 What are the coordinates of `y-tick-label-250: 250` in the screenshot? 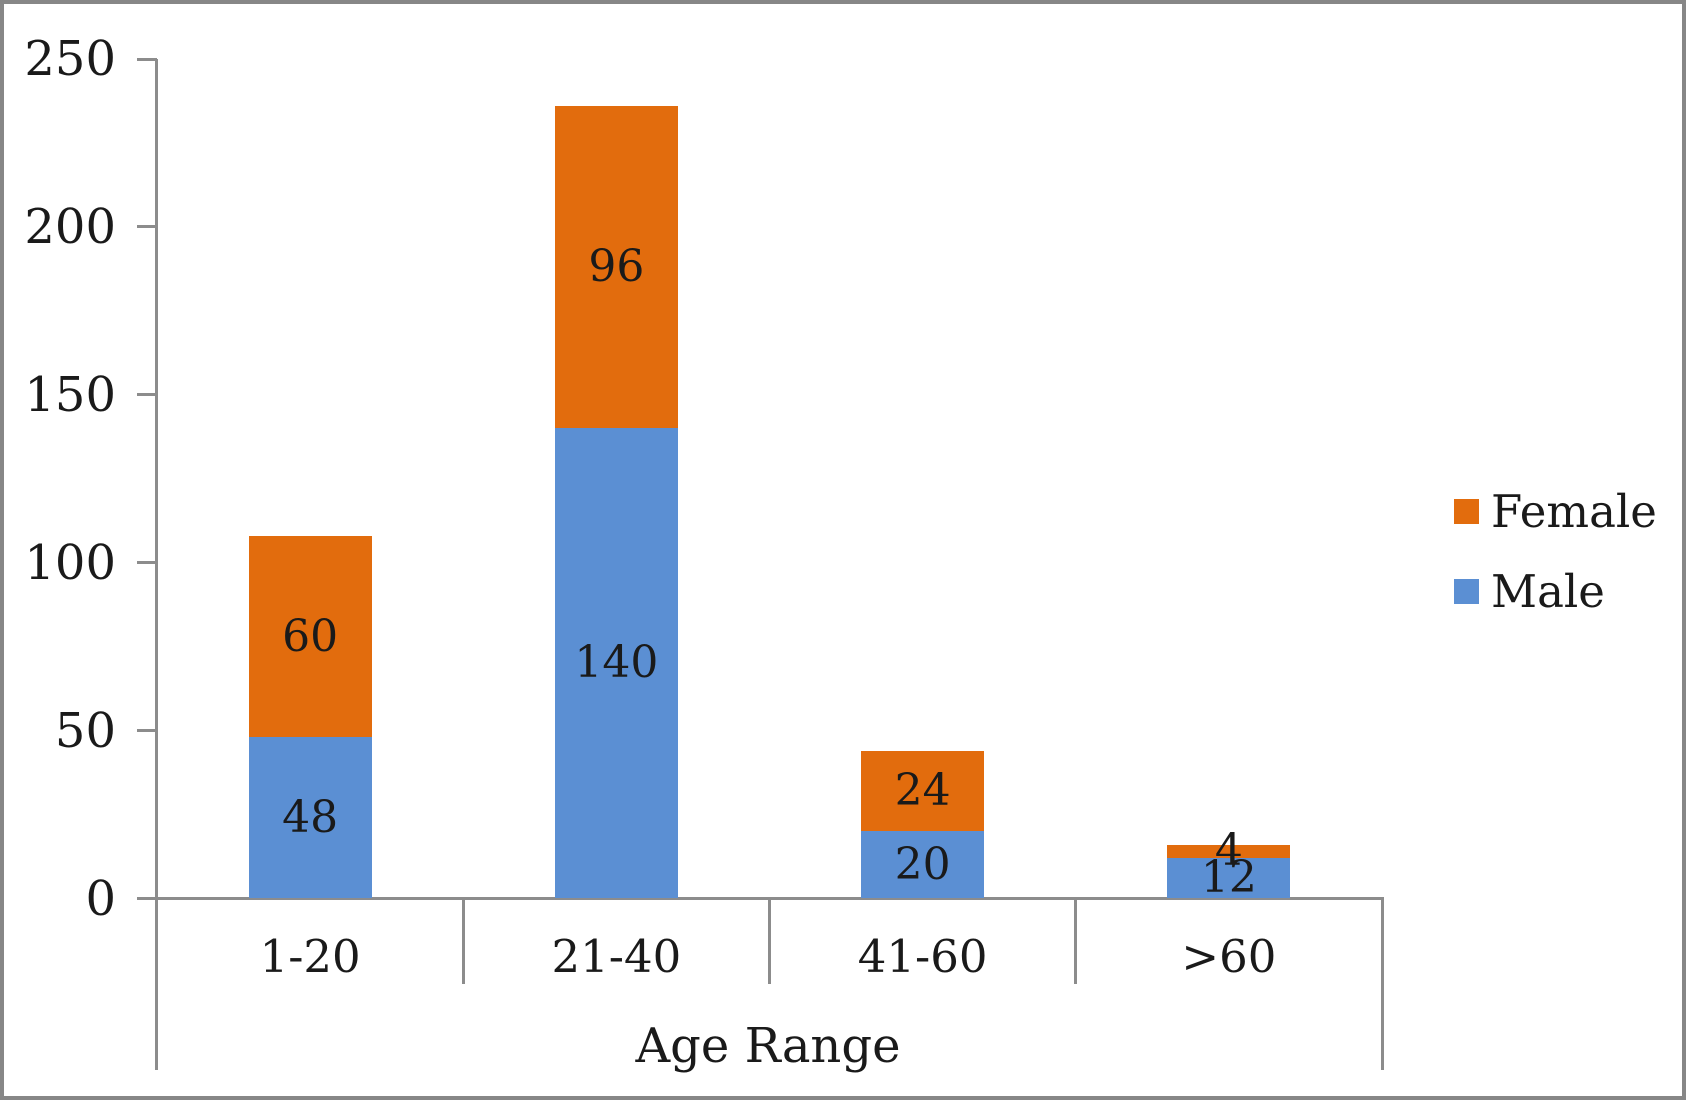 It's located at (70, 59).